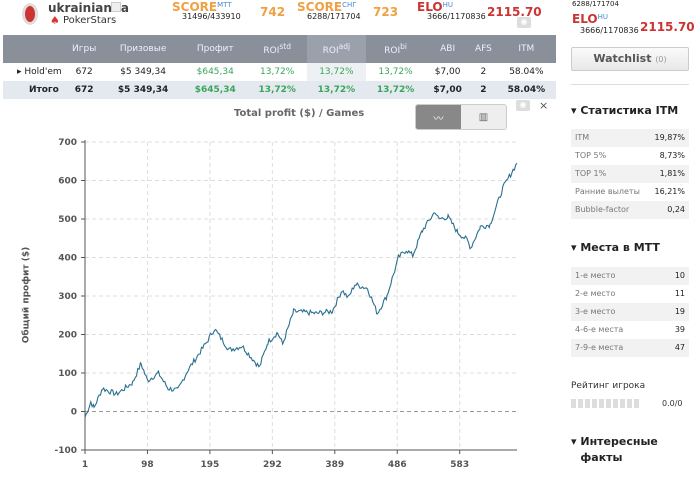  What do you see at coordinates (55, 20) in the screenshot?
I see `pokerstars-icon: ♠` at bounding box center [55, 20].